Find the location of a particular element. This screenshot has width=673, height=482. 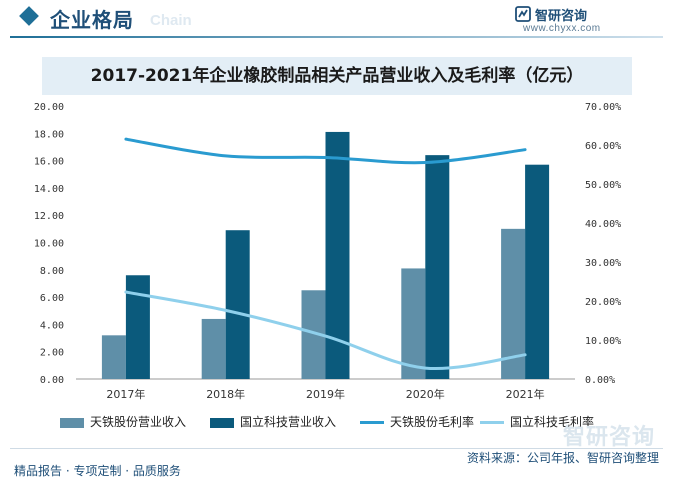

category-label: 2019年 is located at coordinates (325, 394).